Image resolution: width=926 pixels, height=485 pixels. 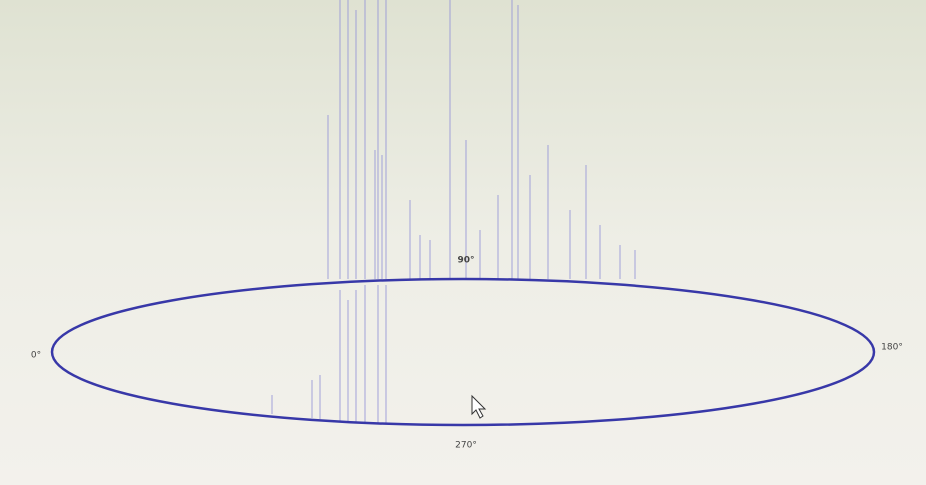 What do you see at coordinates (892, 348) in the screenshot?
I see `angle-label: 180°` at bounding box center [892, 348].